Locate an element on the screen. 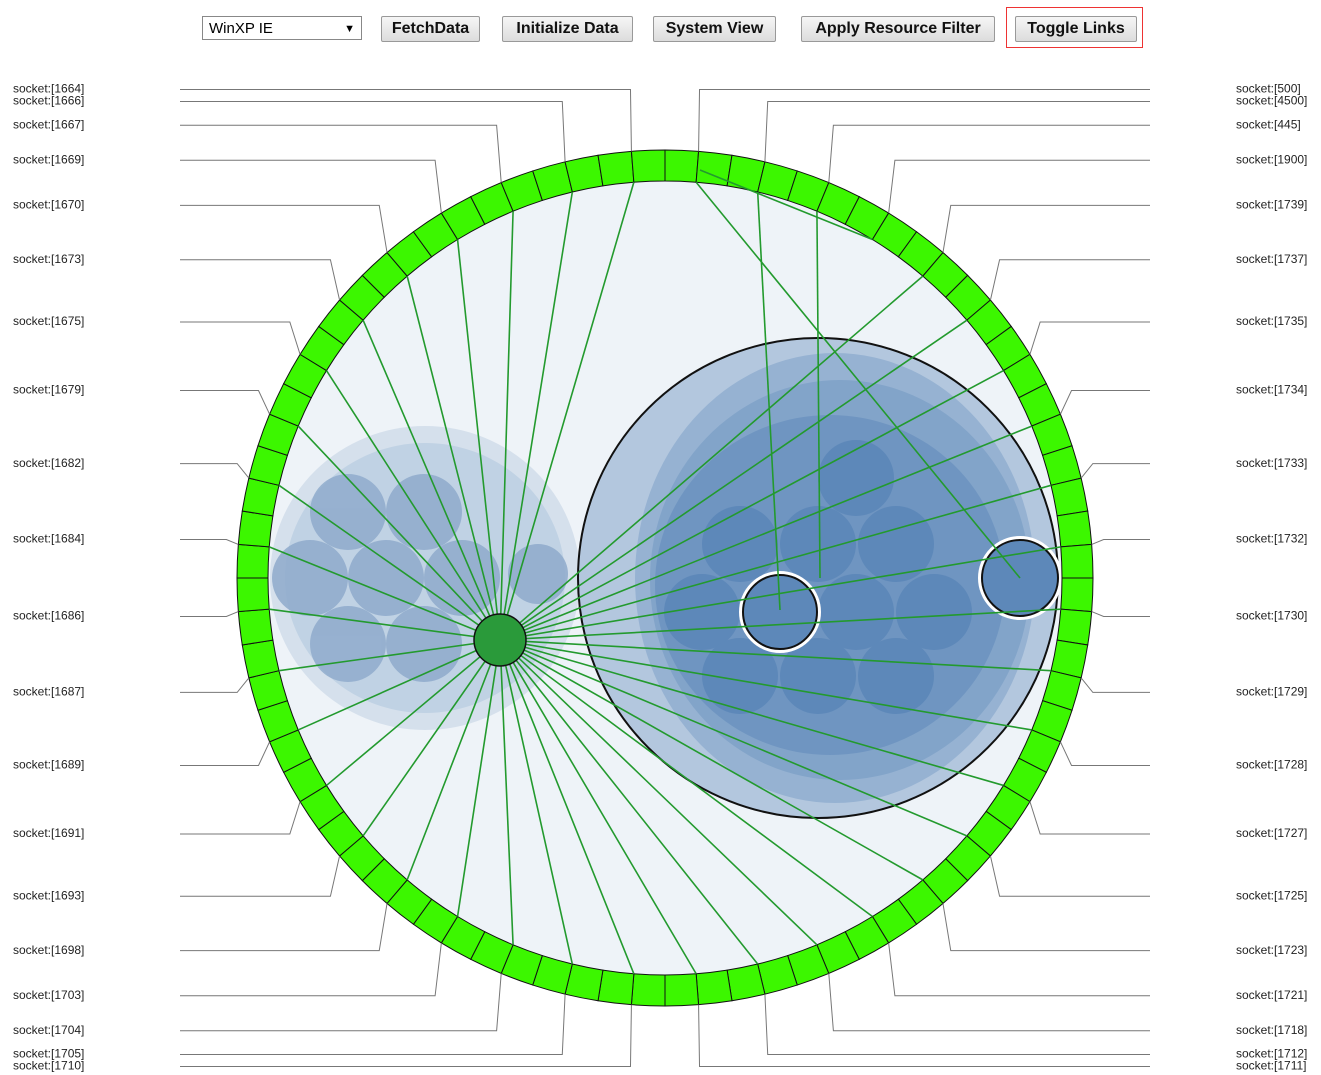 The width and height of the screenshot is (1321, 1075). socket-label: socket:[1739] is located at coordinates (1271, 205).